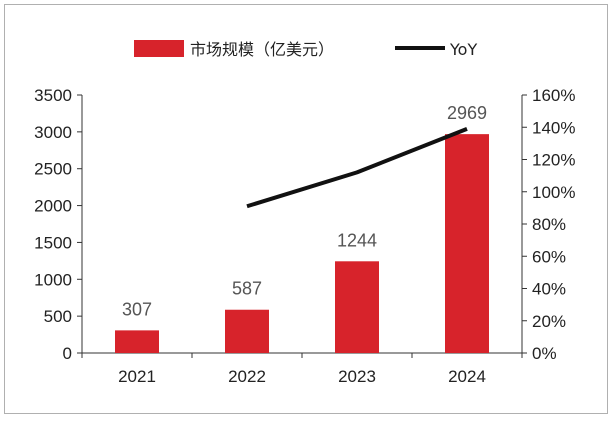  Describe the element at coordinates (549, 321) in the screenshot. I see `y-right-tick-label: 20%` at that location.